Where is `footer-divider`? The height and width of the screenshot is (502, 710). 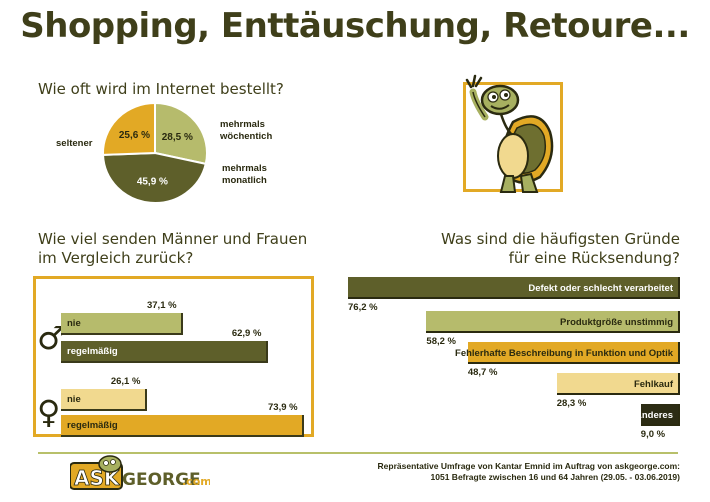 footer-divider is located at coordinates (358, 453).